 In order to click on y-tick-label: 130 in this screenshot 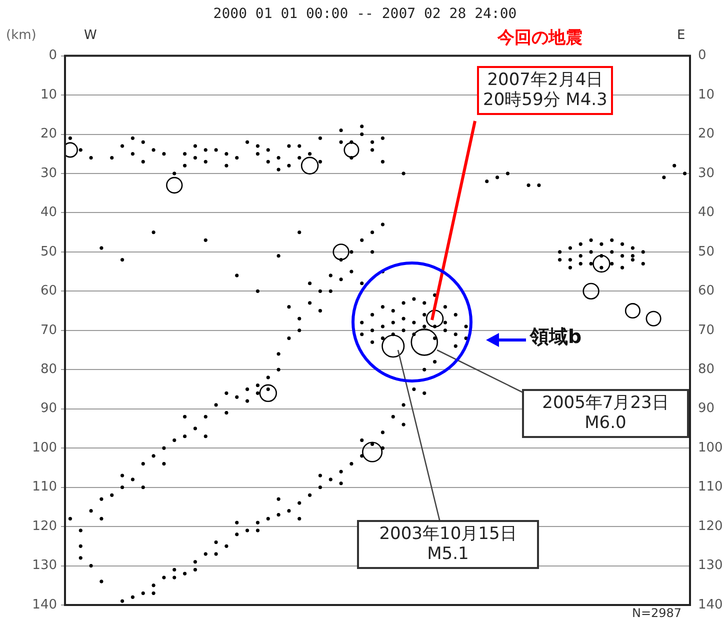, I will do `click(44, 566)`.